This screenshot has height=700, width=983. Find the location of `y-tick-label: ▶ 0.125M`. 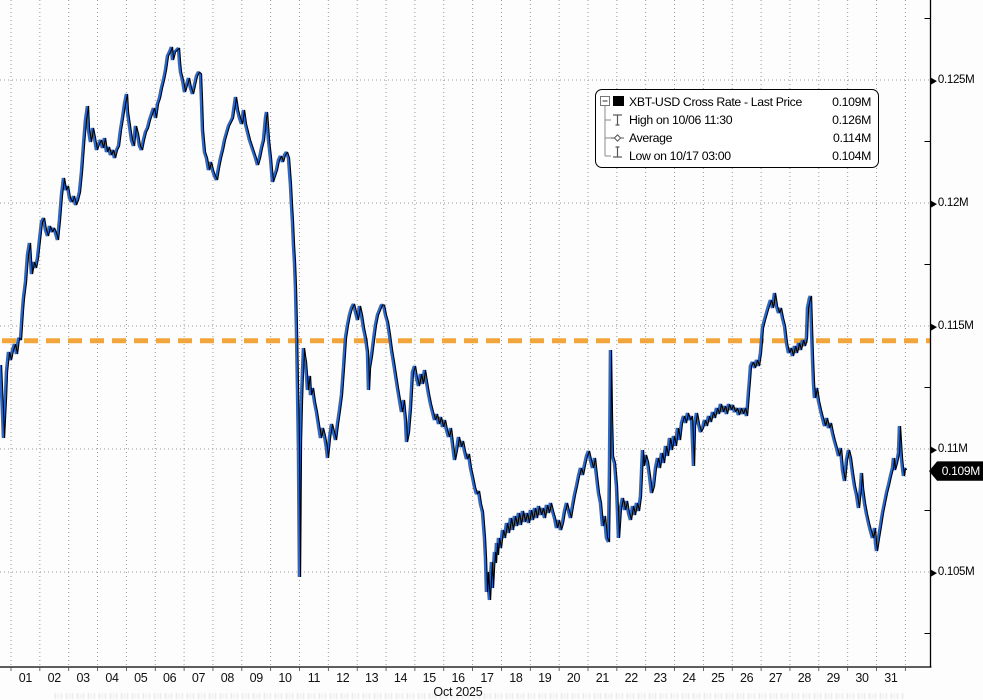

y-tick-label: ▶ 0.125M is located at coordinates (953, 80).